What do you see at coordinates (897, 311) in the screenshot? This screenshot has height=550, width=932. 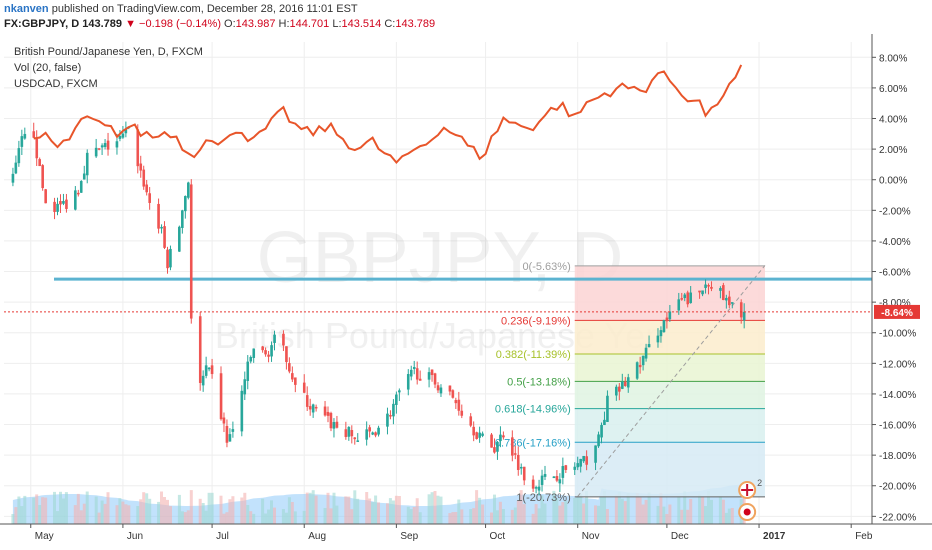 I see `last-value-badge` at bounding box center [897, 311].